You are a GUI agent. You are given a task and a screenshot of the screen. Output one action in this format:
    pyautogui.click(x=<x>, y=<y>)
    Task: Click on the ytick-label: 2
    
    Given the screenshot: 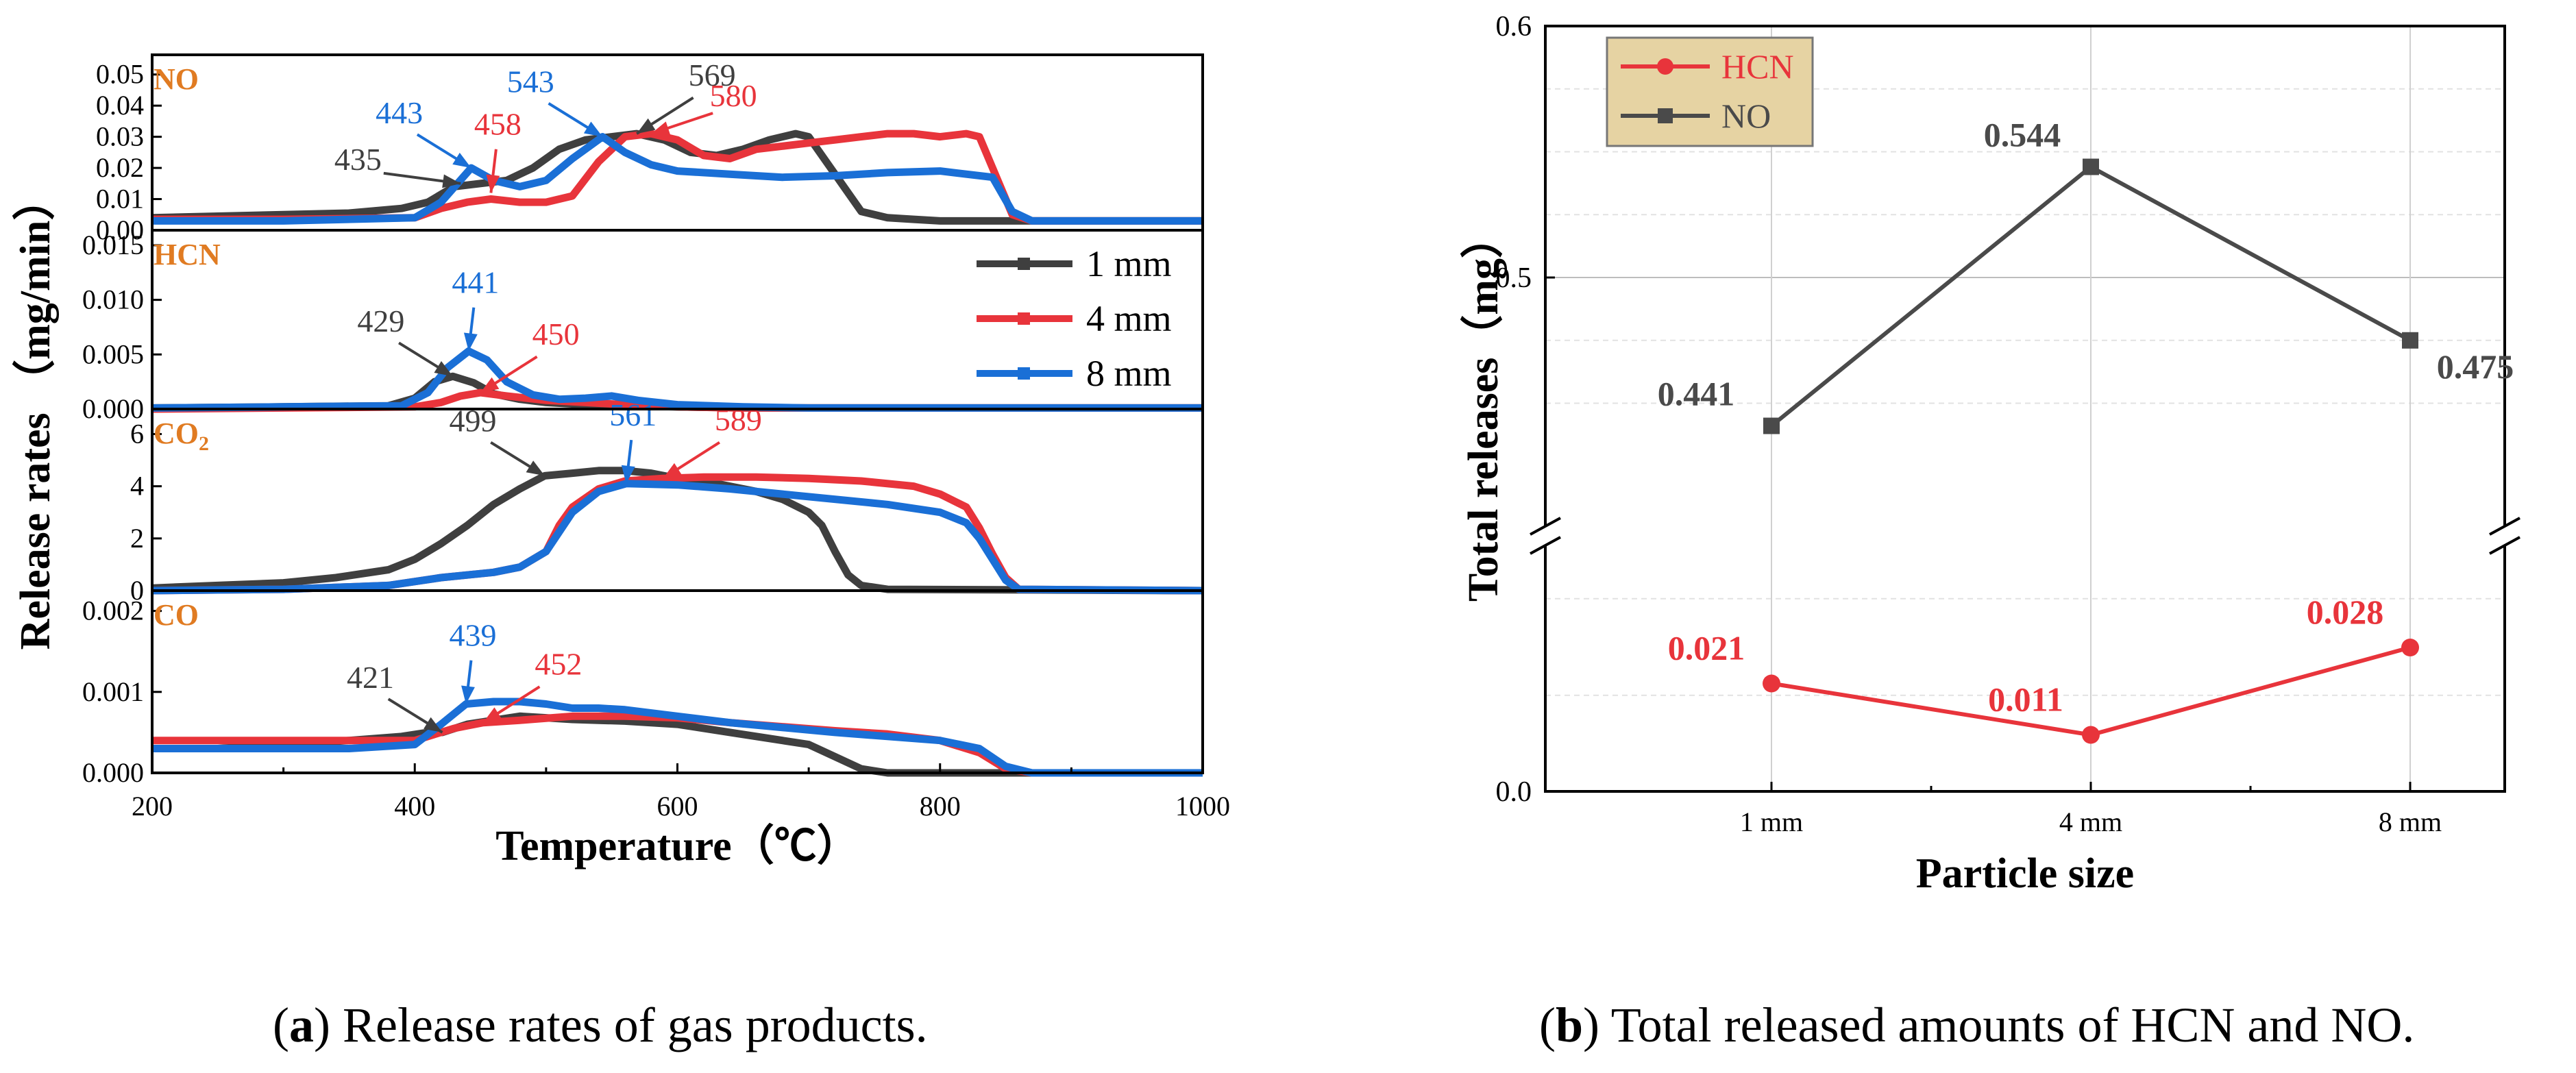 What is the action you would take?
    pyautogui.click(x=137, y=538)
    